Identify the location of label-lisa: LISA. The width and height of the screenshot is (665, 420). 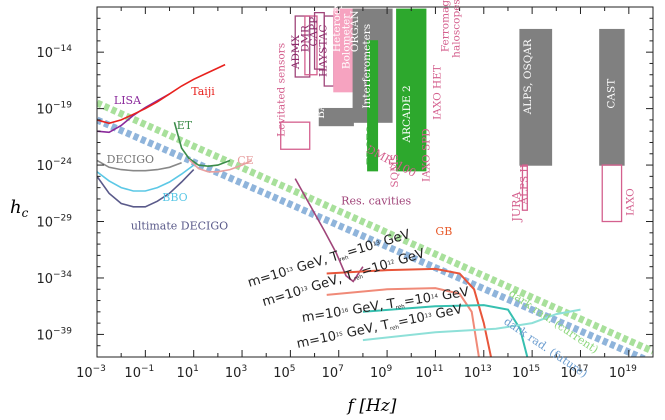
(128, 100).